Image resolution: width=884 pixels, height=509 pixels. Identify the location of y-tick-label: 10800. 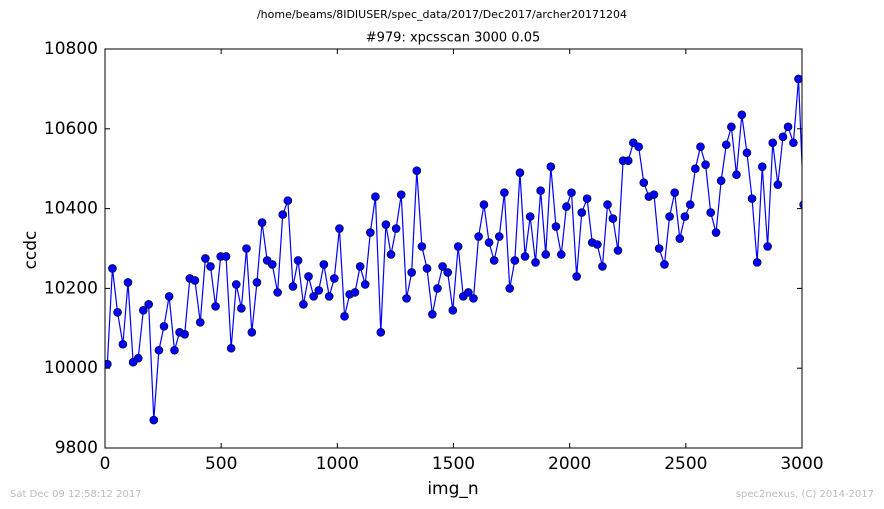
(71, 49).